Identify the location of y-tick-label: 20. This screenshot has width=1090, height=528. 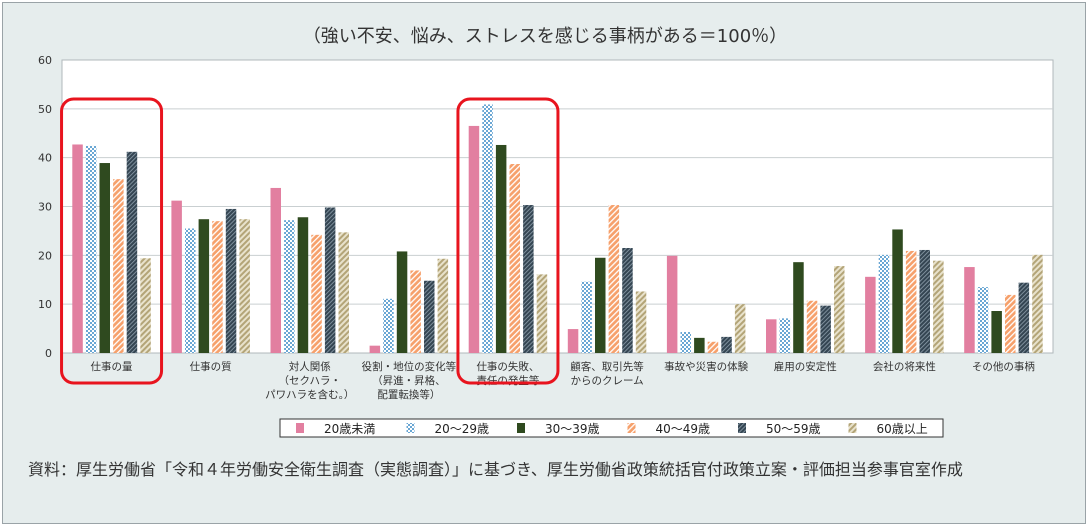
(45, 255).